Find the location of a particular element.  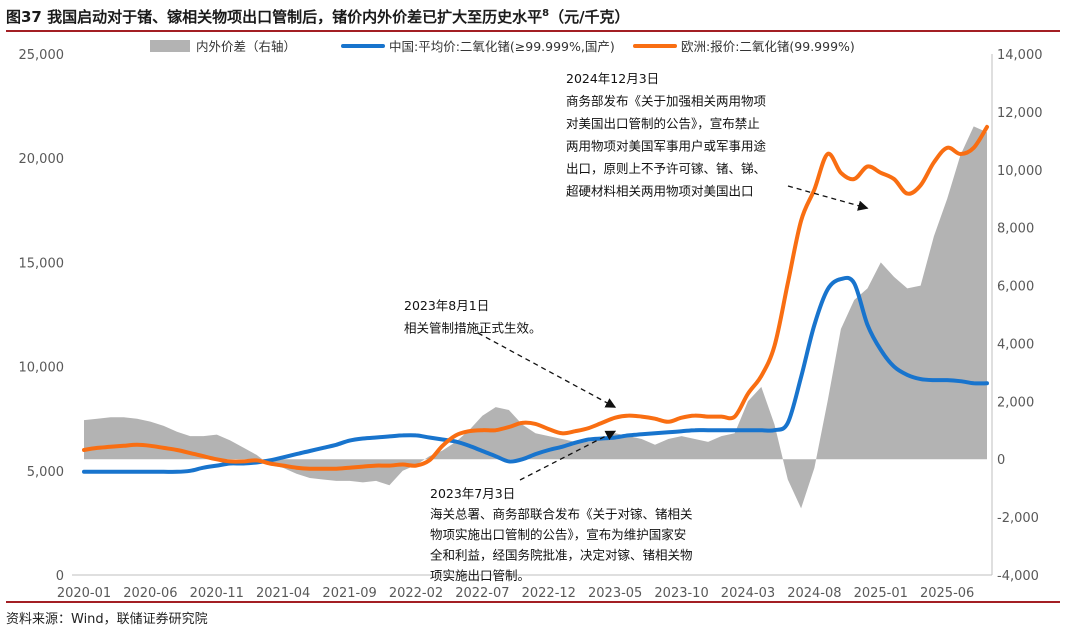

annotation-text: 物项实施出口管制的公告》，宣布为维护国家安 is located at coordinates (558, 534).